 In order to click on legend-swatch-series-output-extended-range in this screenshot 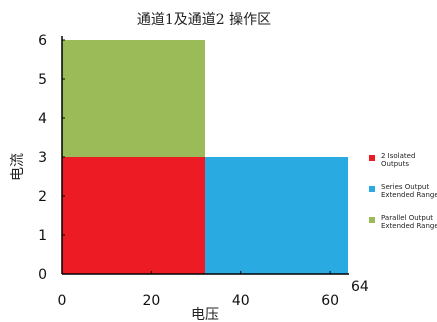, I will do `click(372, 189)`.